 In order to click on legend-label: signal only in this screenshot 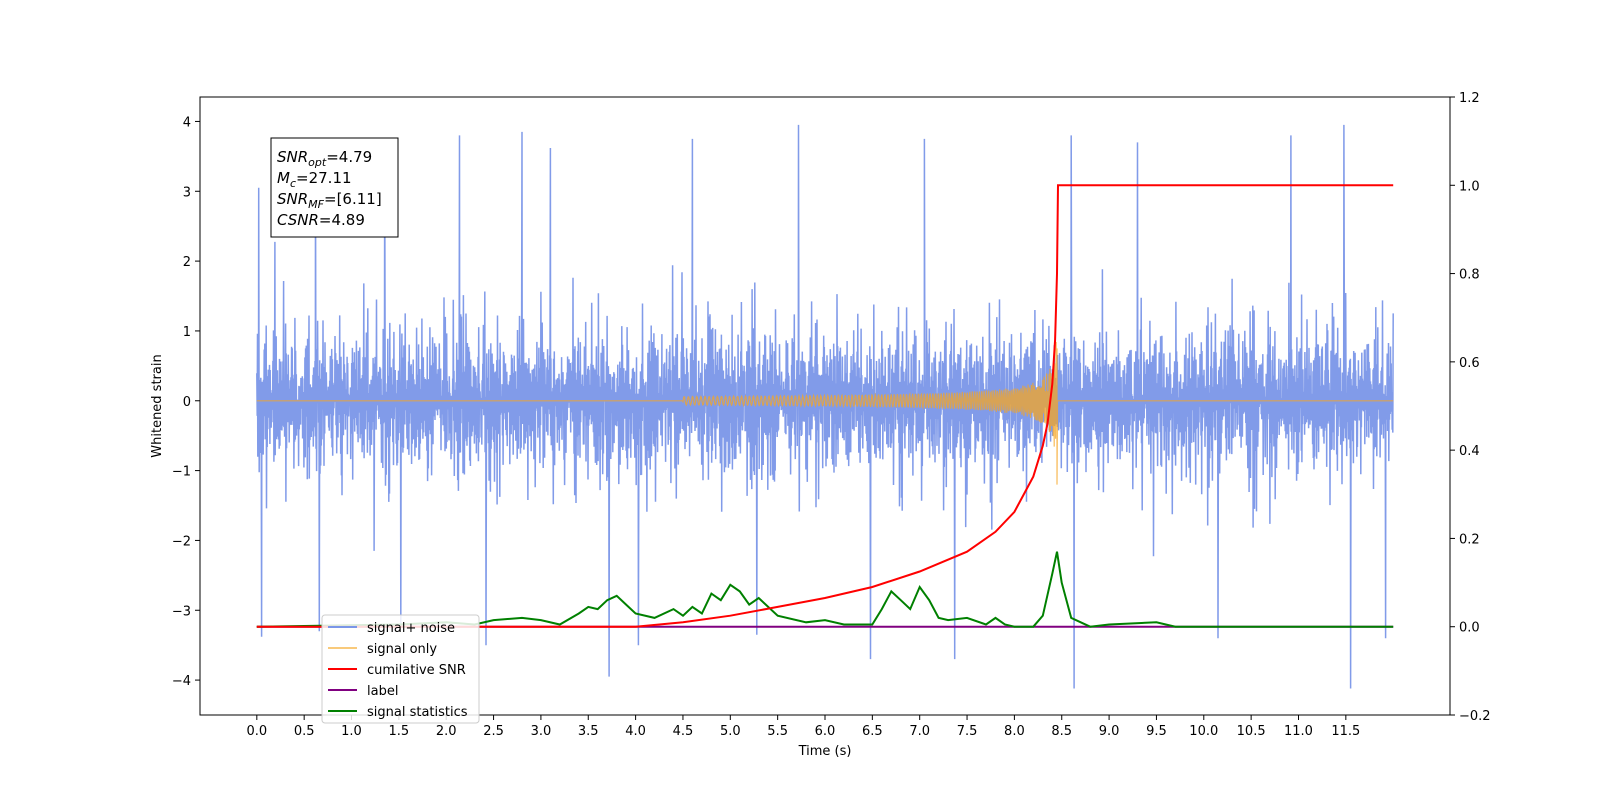, I will do `click(402, 649)`.